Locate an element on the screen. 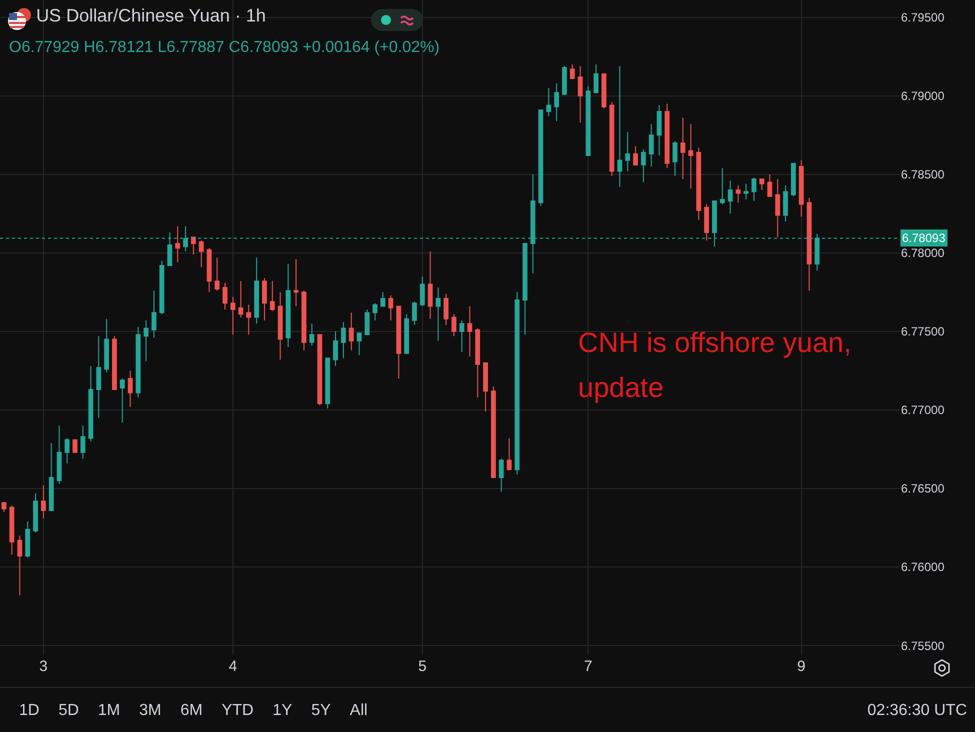 Image resolution: width=975 pixels, height=732 pixels. y-tick-label: 6.75500 is located at coordinates (923, 645).